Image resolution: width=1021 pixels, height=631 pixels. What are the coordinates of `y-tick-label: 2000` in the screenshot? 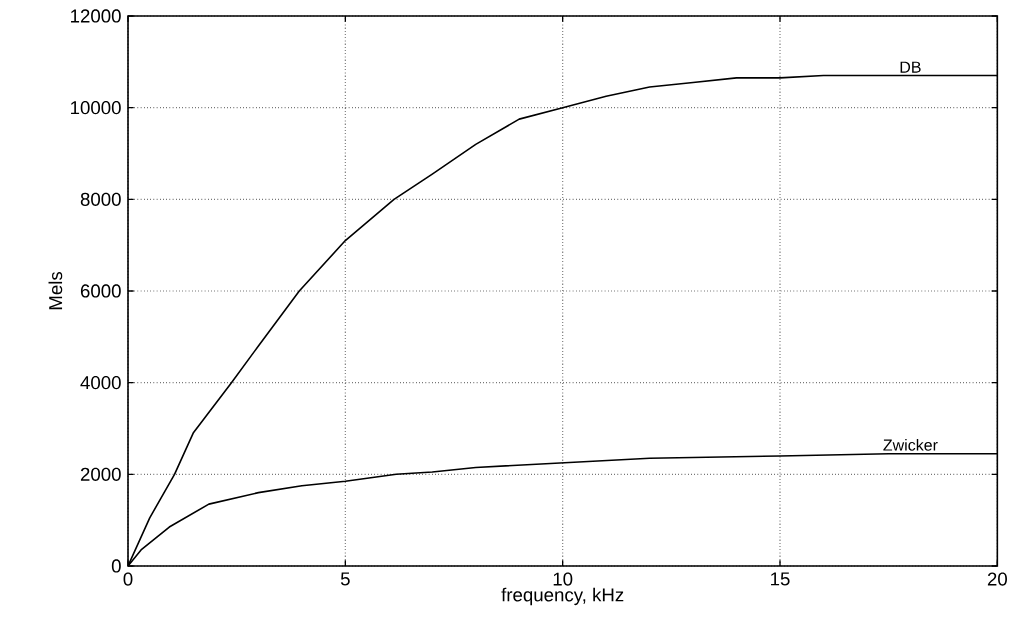 It's located at (100, 474).